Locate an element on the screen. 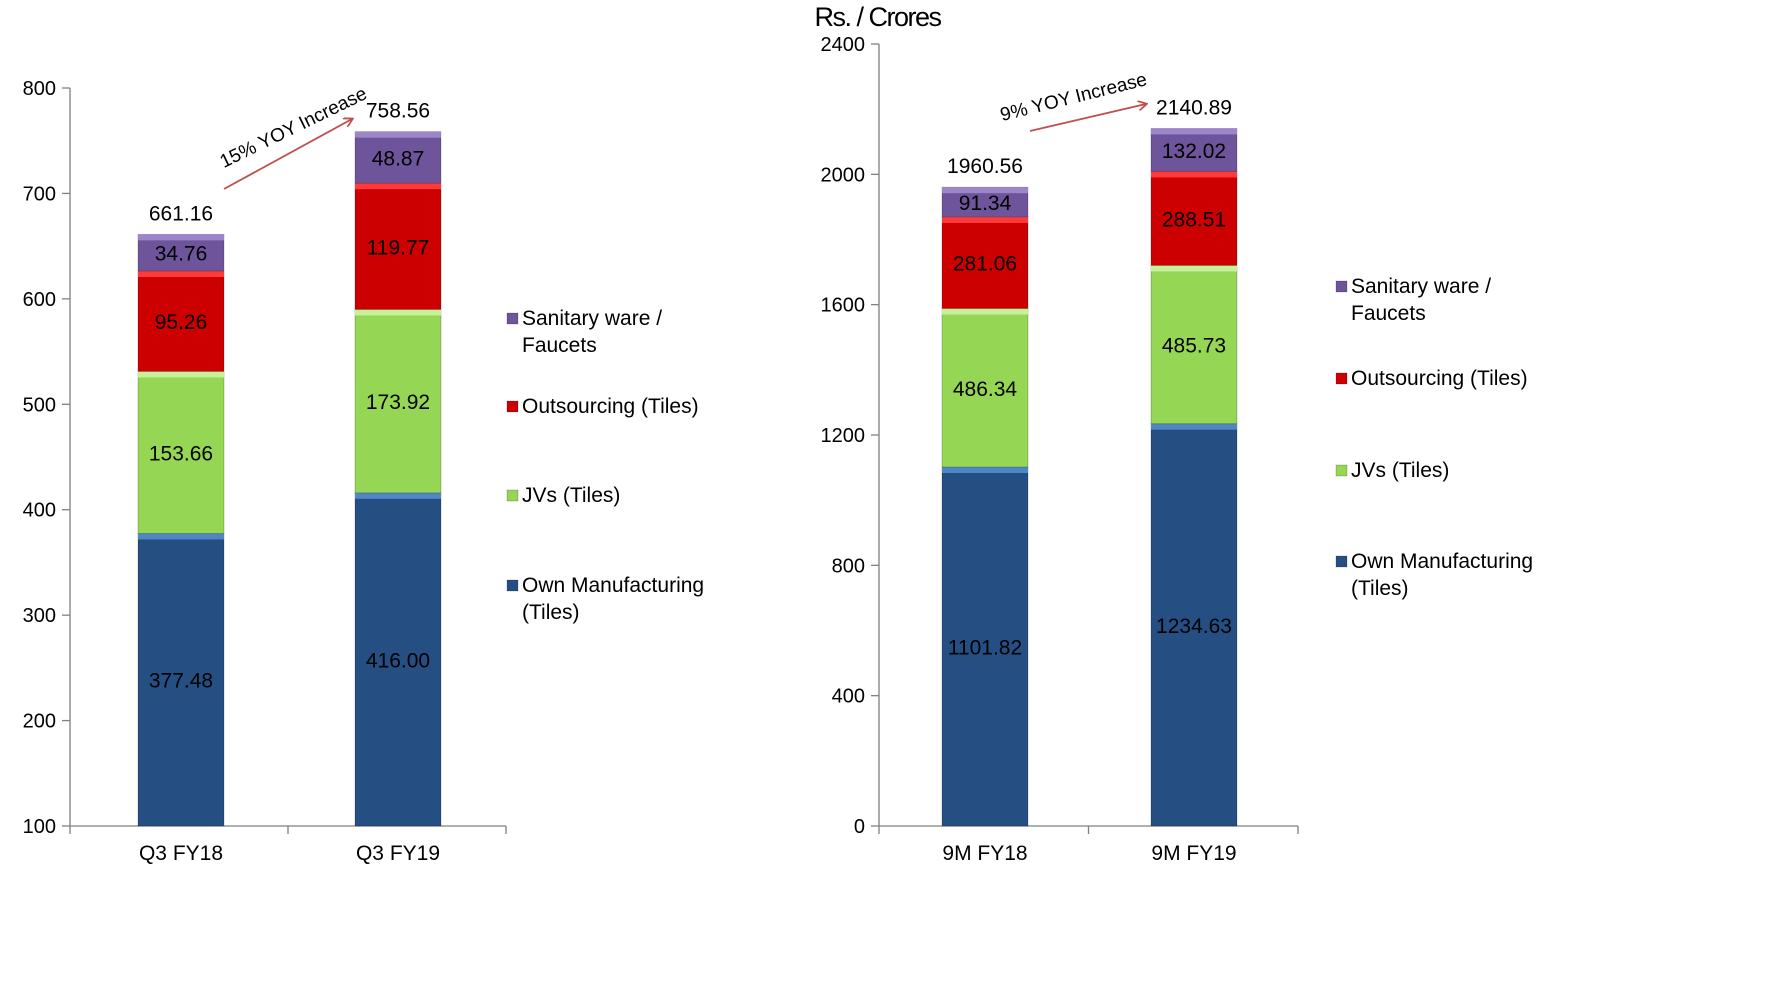 The width and height of the screenshot is (1777, 987). y-tick-label: 1200 is located at coordinates (843, 436).